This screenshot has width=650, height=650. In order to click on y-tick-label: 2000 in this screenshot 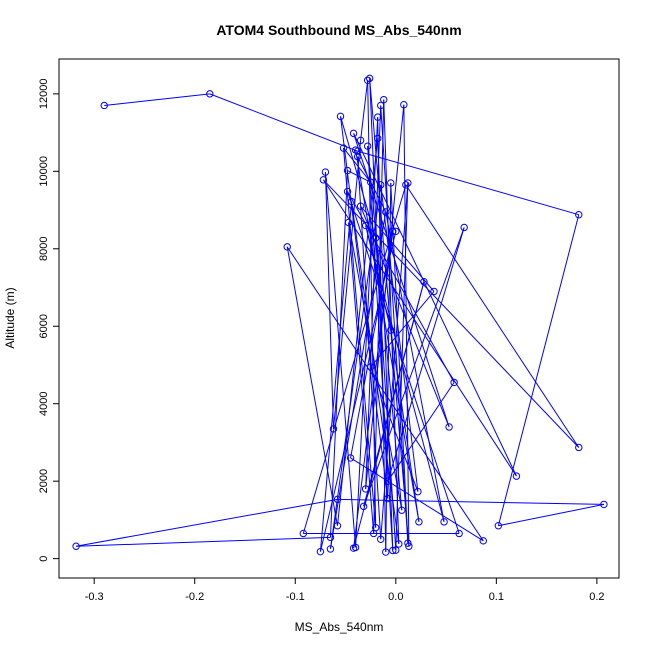, I will do `click(44, 481)`.